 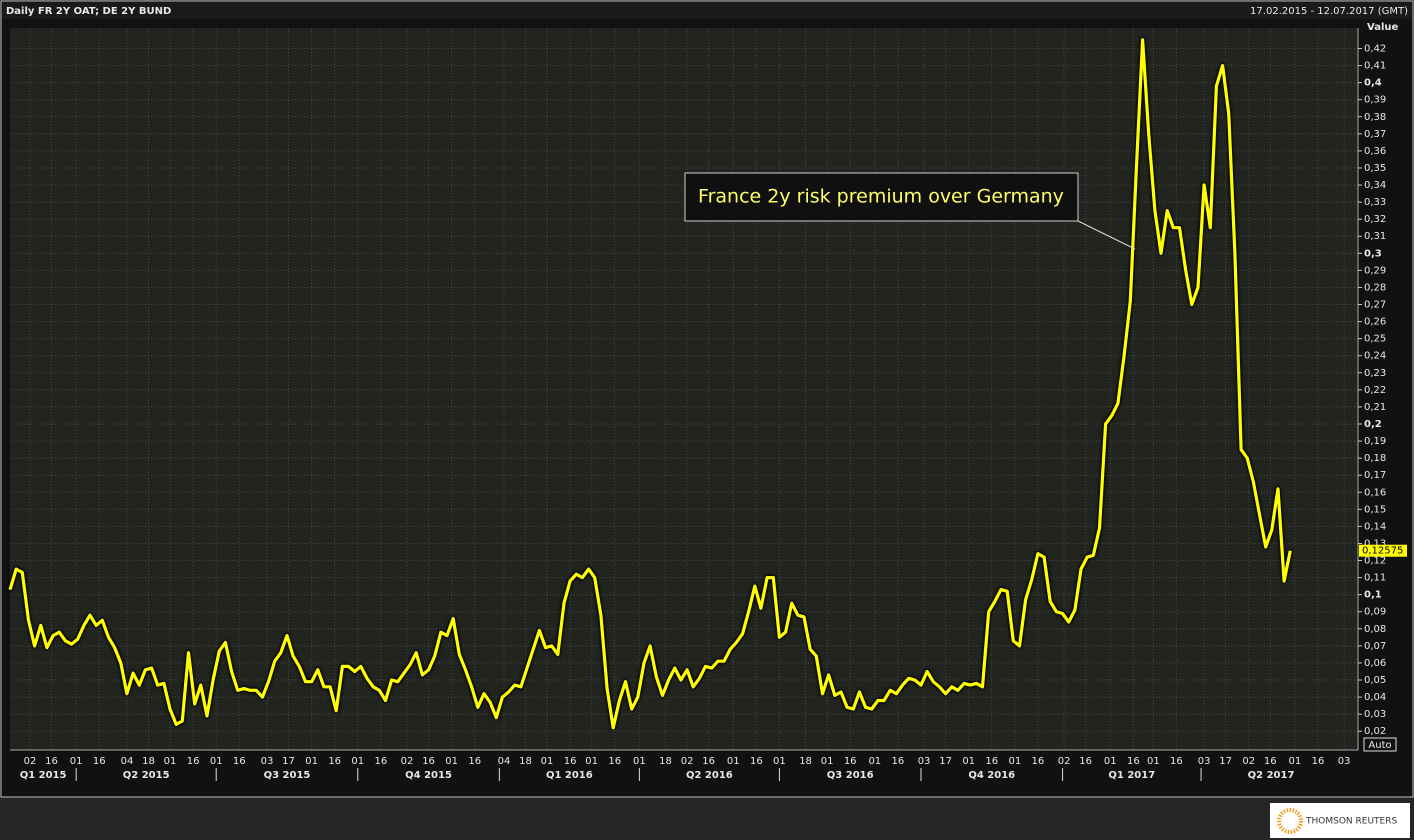 What do you see at coordinates (1375, 339) in the screenshot?
I see `y-tick-label: 0,25` at bounding box center [1375, 339].